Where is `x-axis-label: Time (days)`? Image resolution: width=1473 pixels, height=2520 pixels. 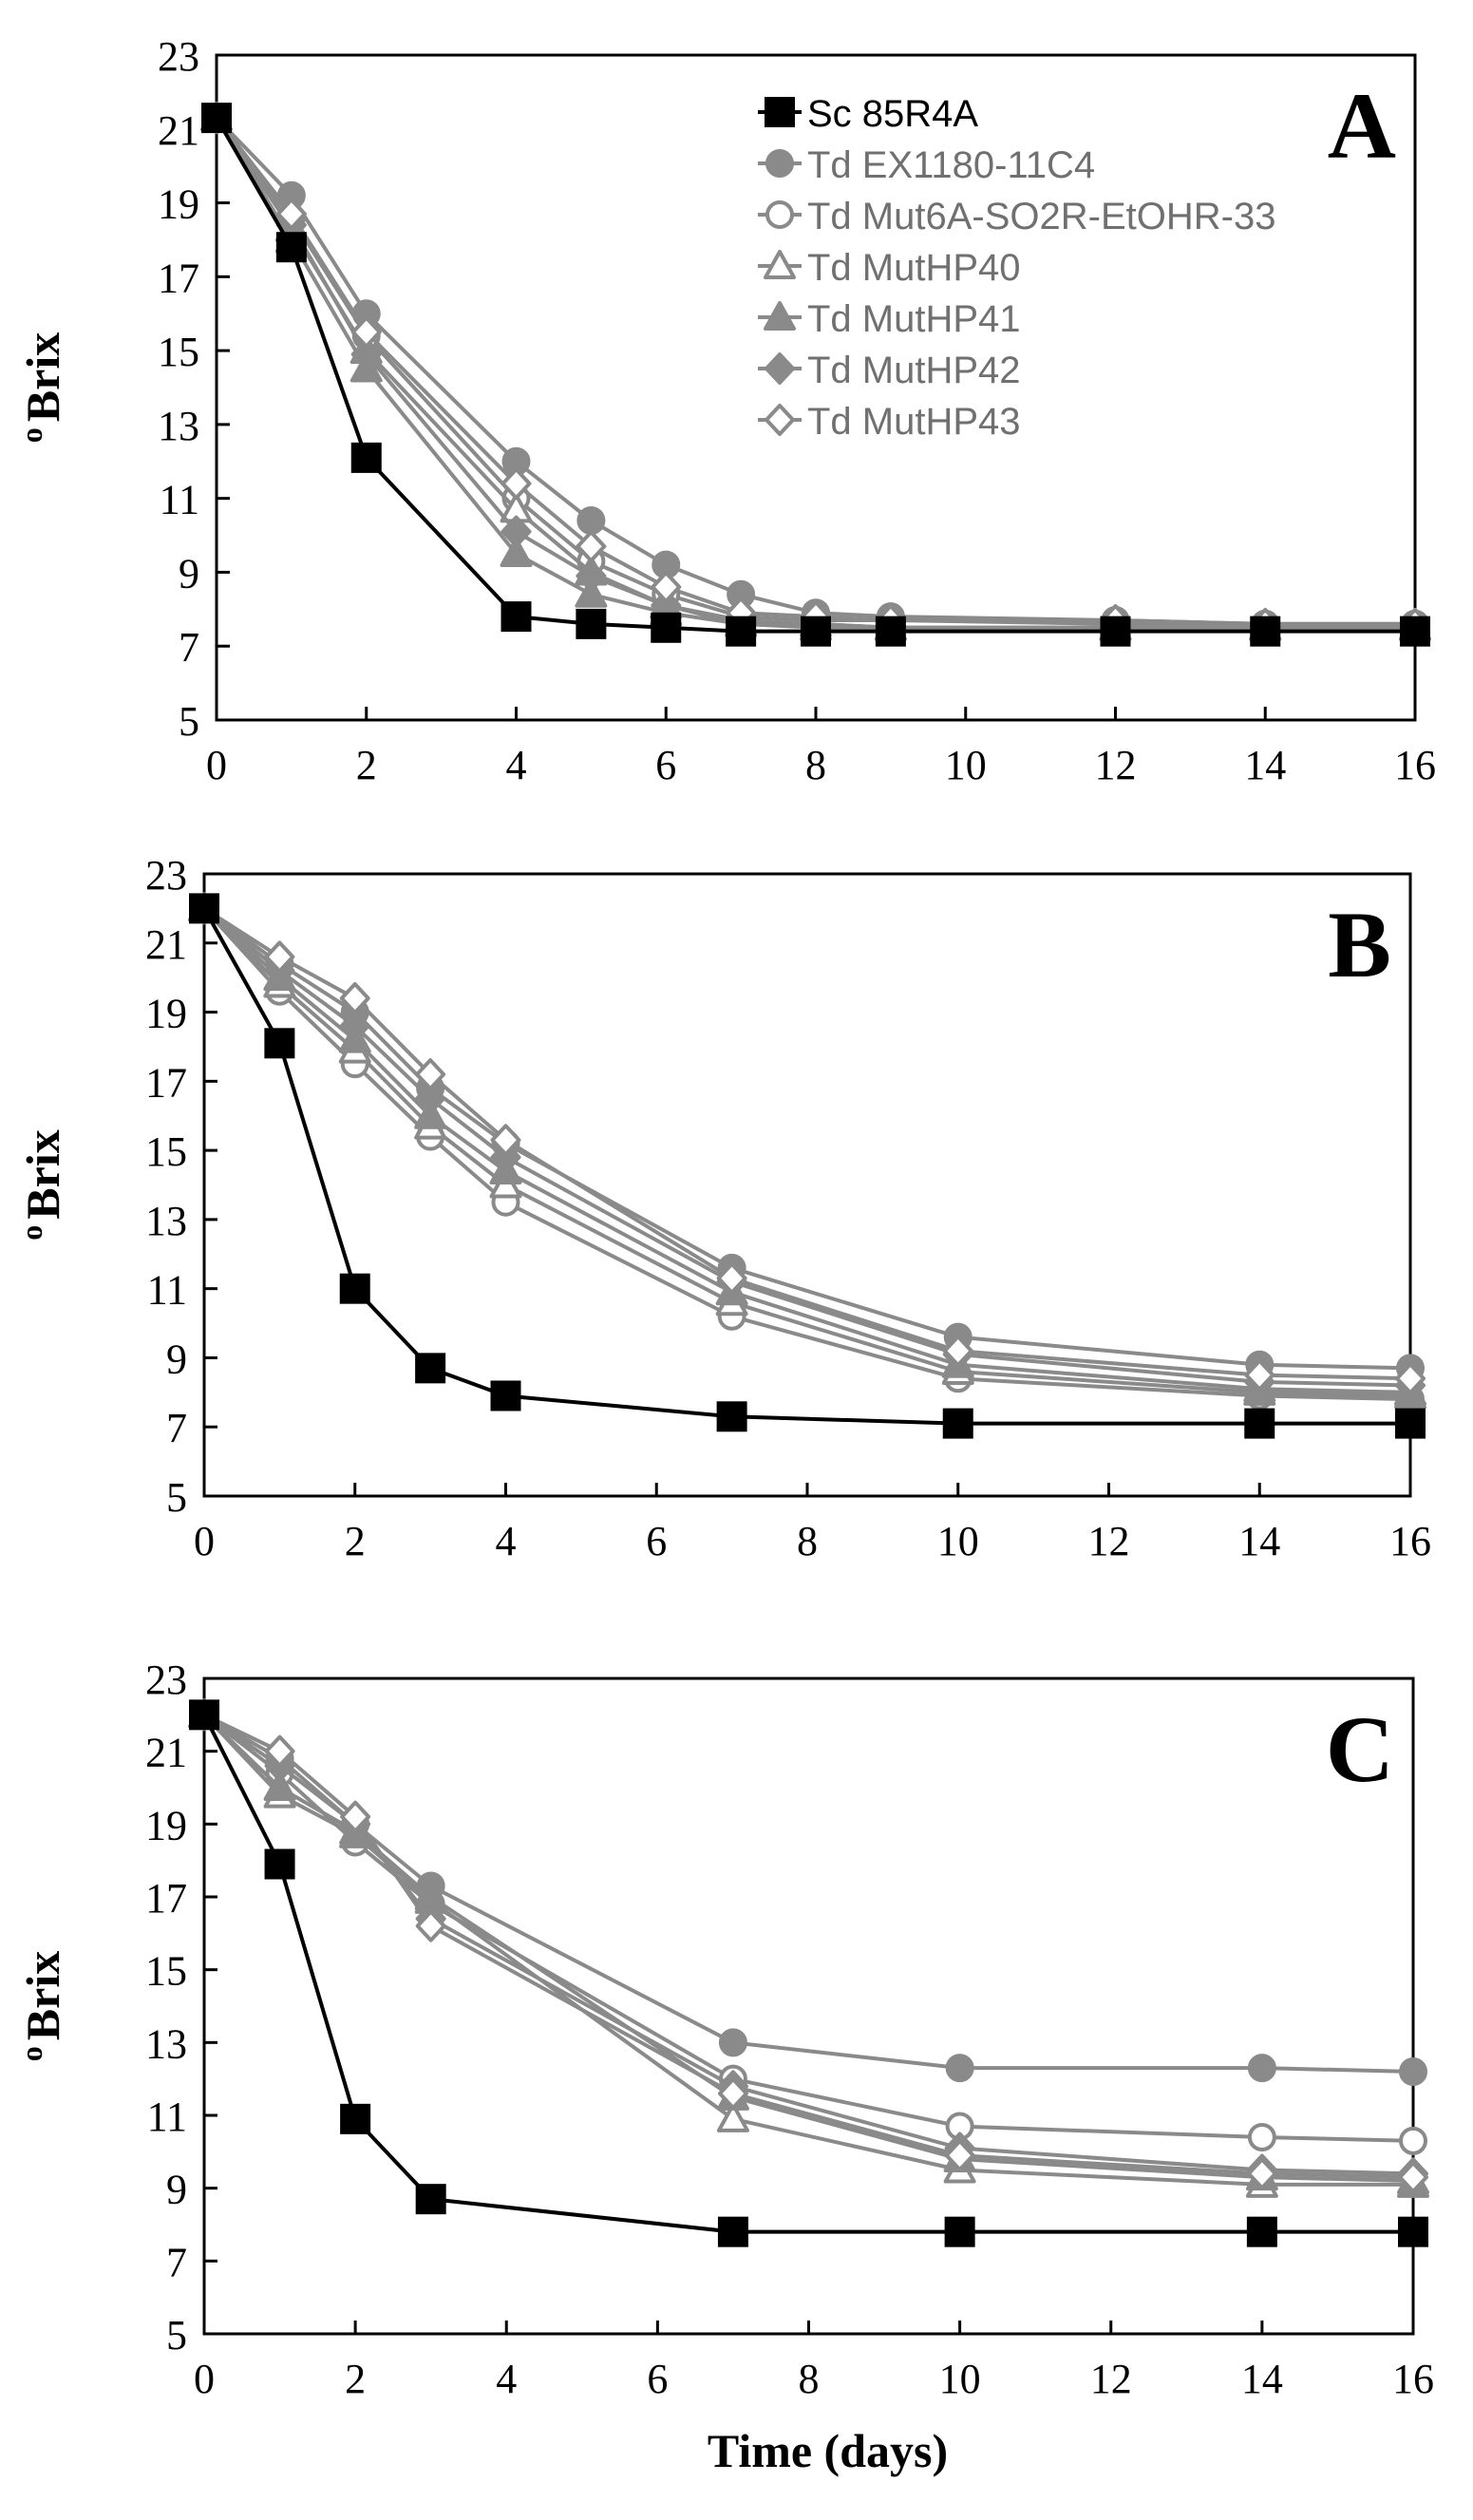 x-axis-label: Time (days) is located at coordinates (828, 2450).